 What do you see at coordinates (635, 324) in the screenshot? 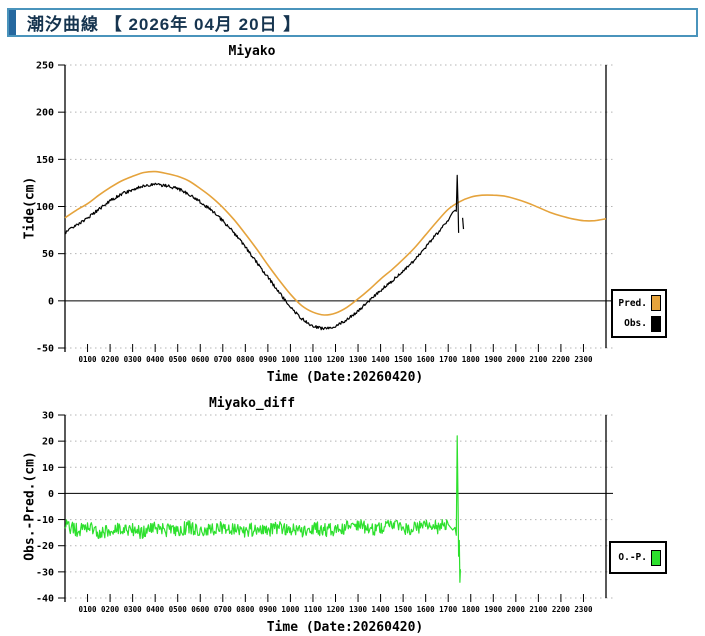
I see `legend-label-obs: Obs.` at bounding box center [635, 324].